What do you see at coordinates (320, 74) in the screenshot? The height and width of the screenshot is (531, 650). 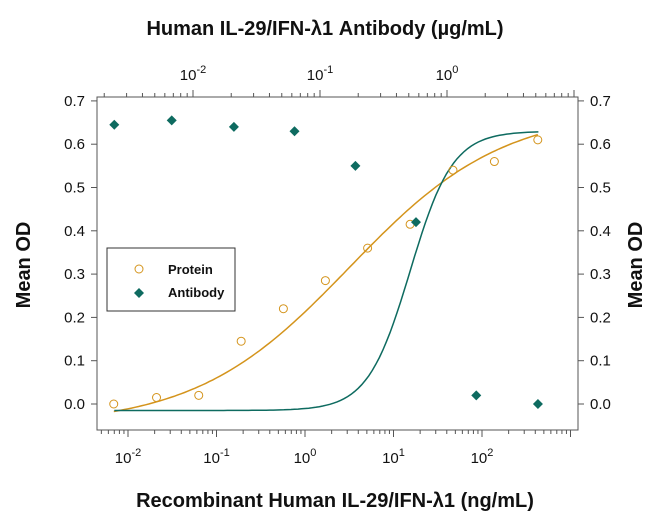 I see `x-tick-label-top: 10⁻¹` at bounding box center [320, 74].